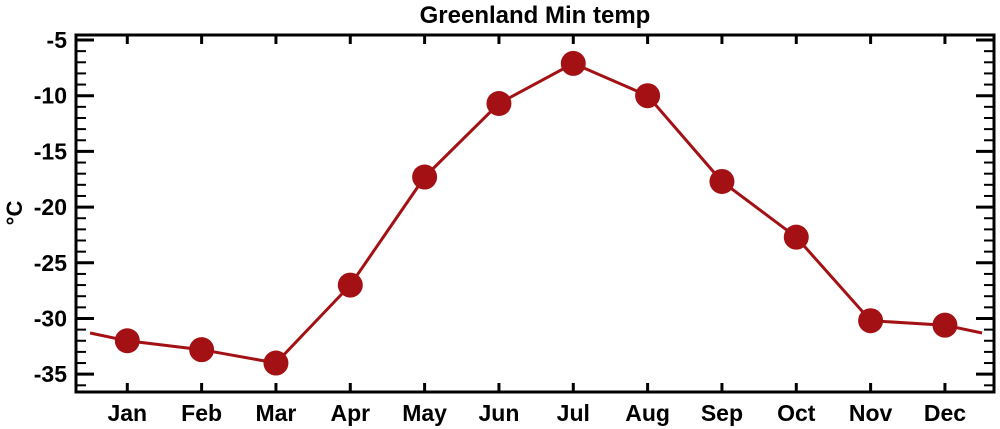 The image size is (1000, 429). What do you see at coordinates (201, 413) in the screenshot?
I see `x-tick-label: Feb` at bounding box center [201, 413].